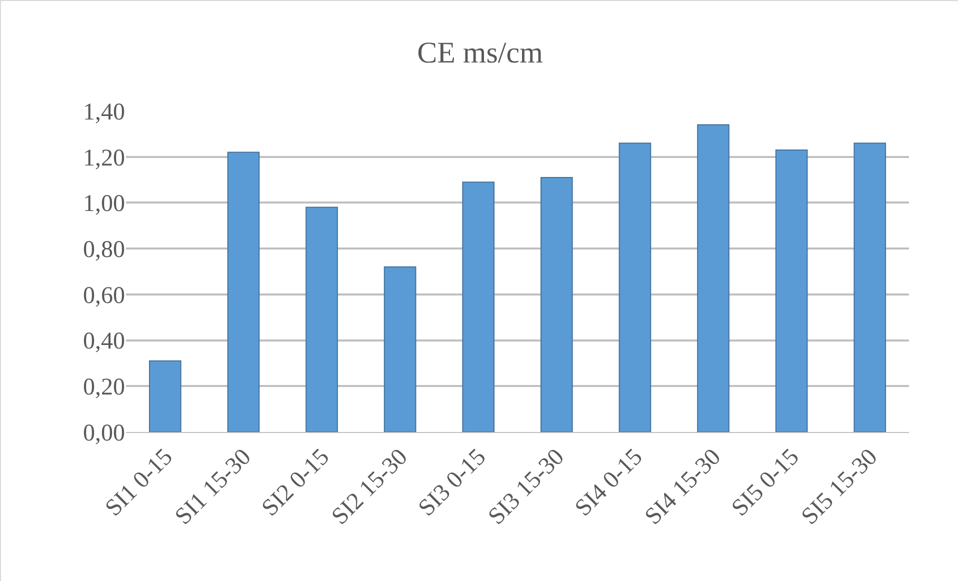  Describe the element at coordinates (104, 295) in the screenshot. I see `y-tick-label: 0,60` at that location.